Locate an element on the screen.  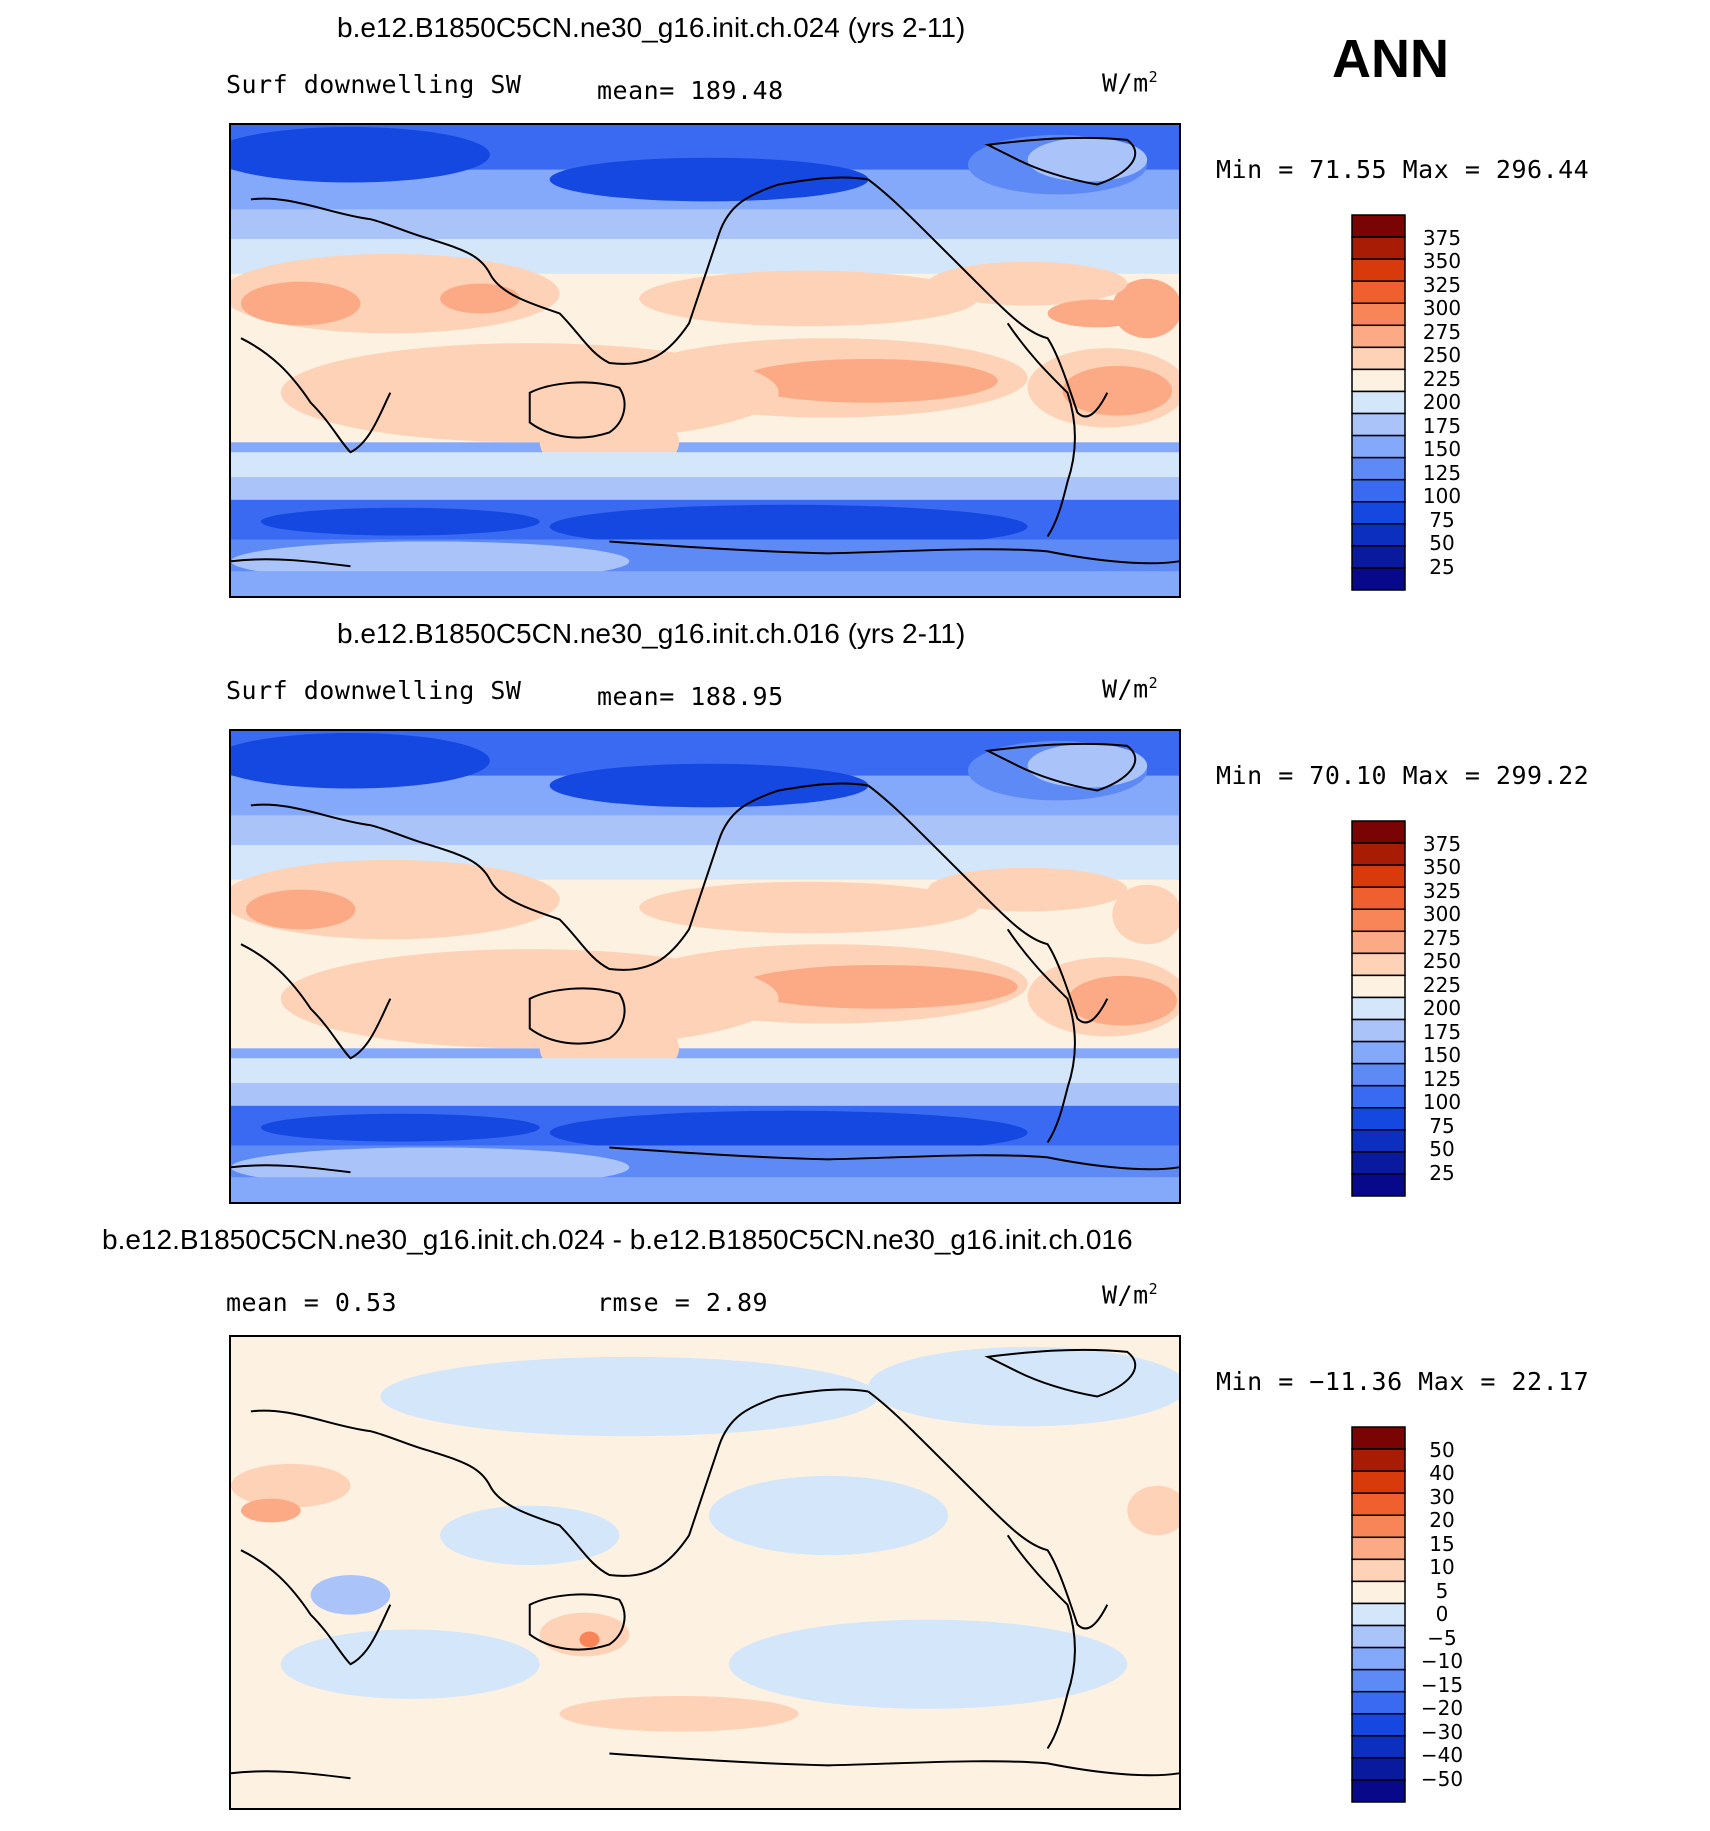
cbar-label: 25 is located at coordinates (1442, 1173).